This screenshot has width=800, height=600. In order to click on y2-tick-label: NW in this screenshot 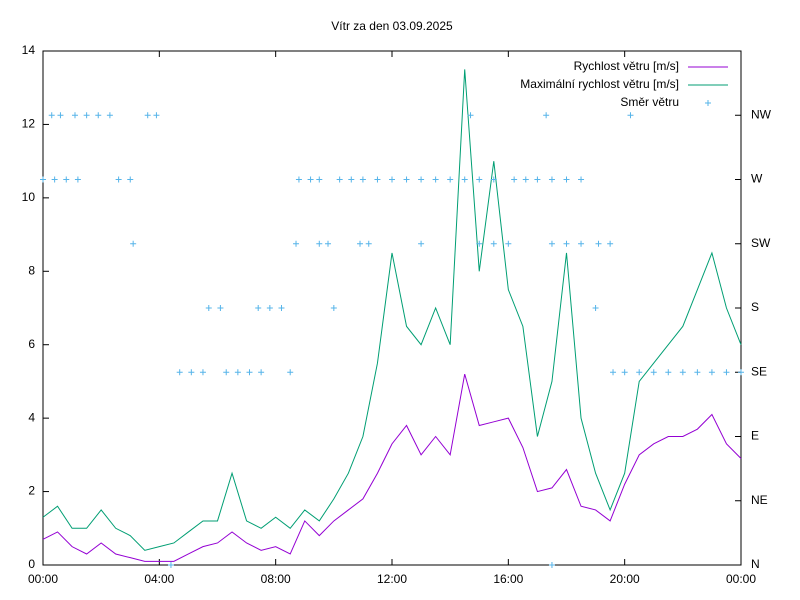, I will do `click(761, 114)`.